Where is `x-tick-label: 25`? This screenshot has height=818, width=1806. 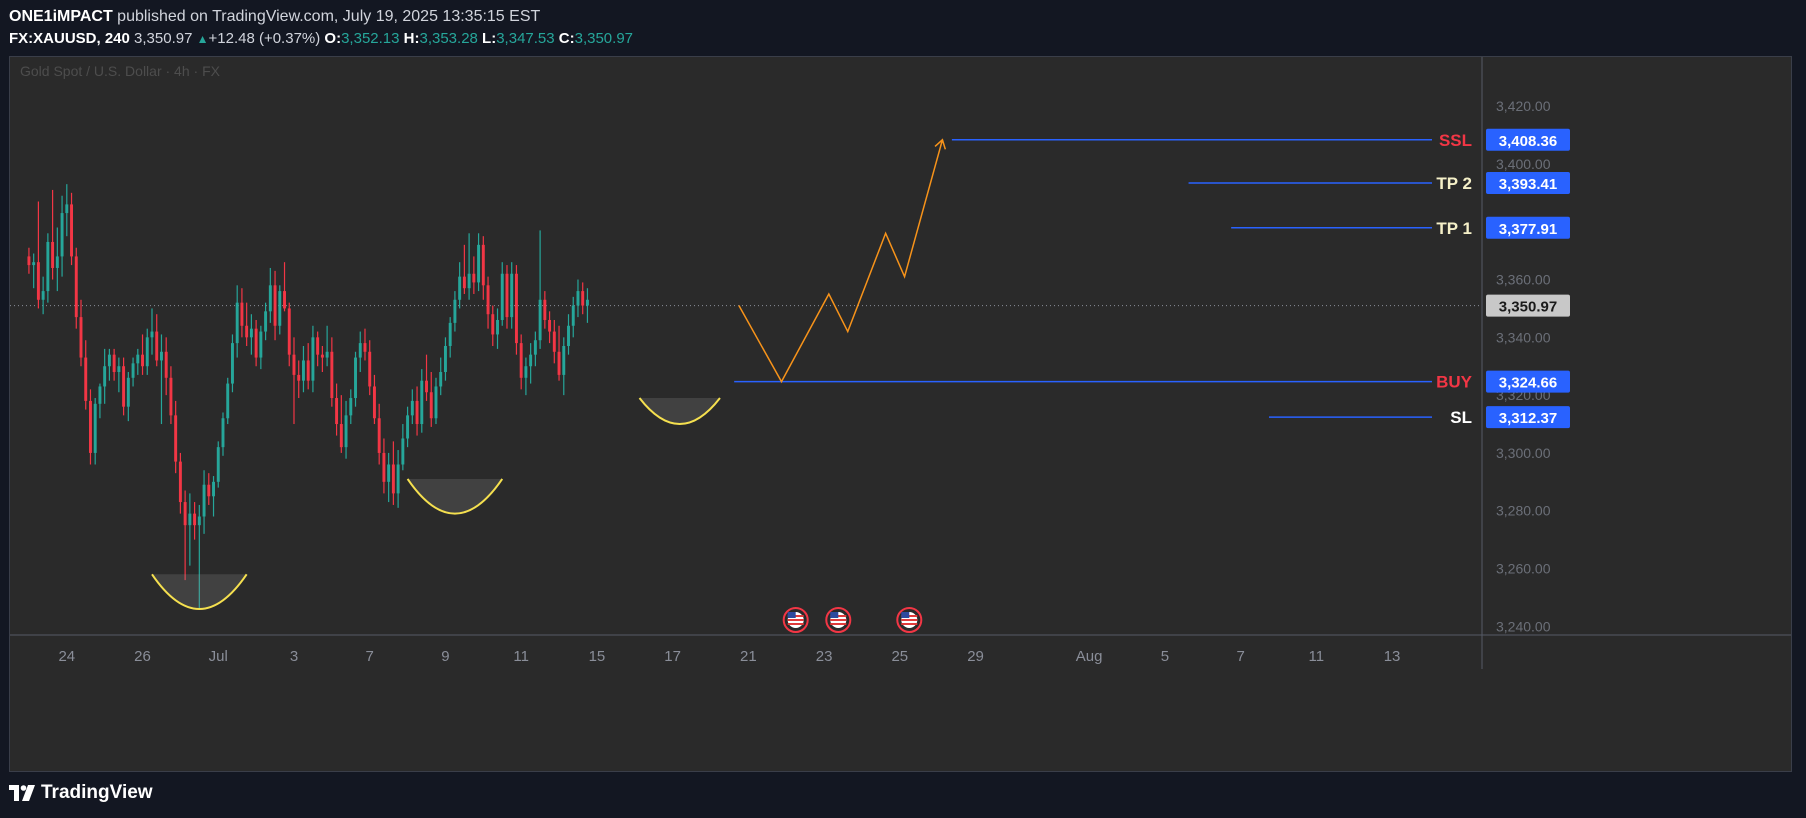
x-tick-label: 25 is located at coordinates (899, 656).